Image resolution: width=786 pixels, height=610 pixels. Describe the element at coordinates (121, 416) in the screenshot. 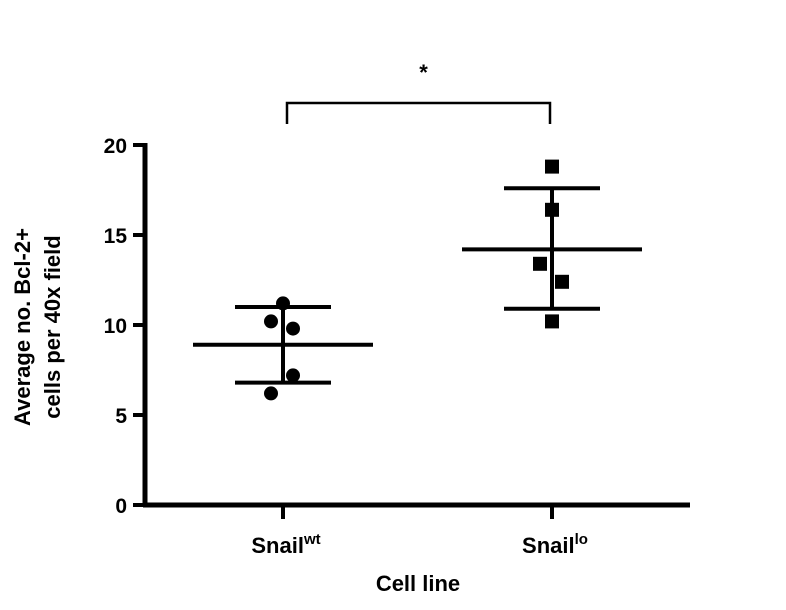

I see `y-tick-label: 5` at that location.